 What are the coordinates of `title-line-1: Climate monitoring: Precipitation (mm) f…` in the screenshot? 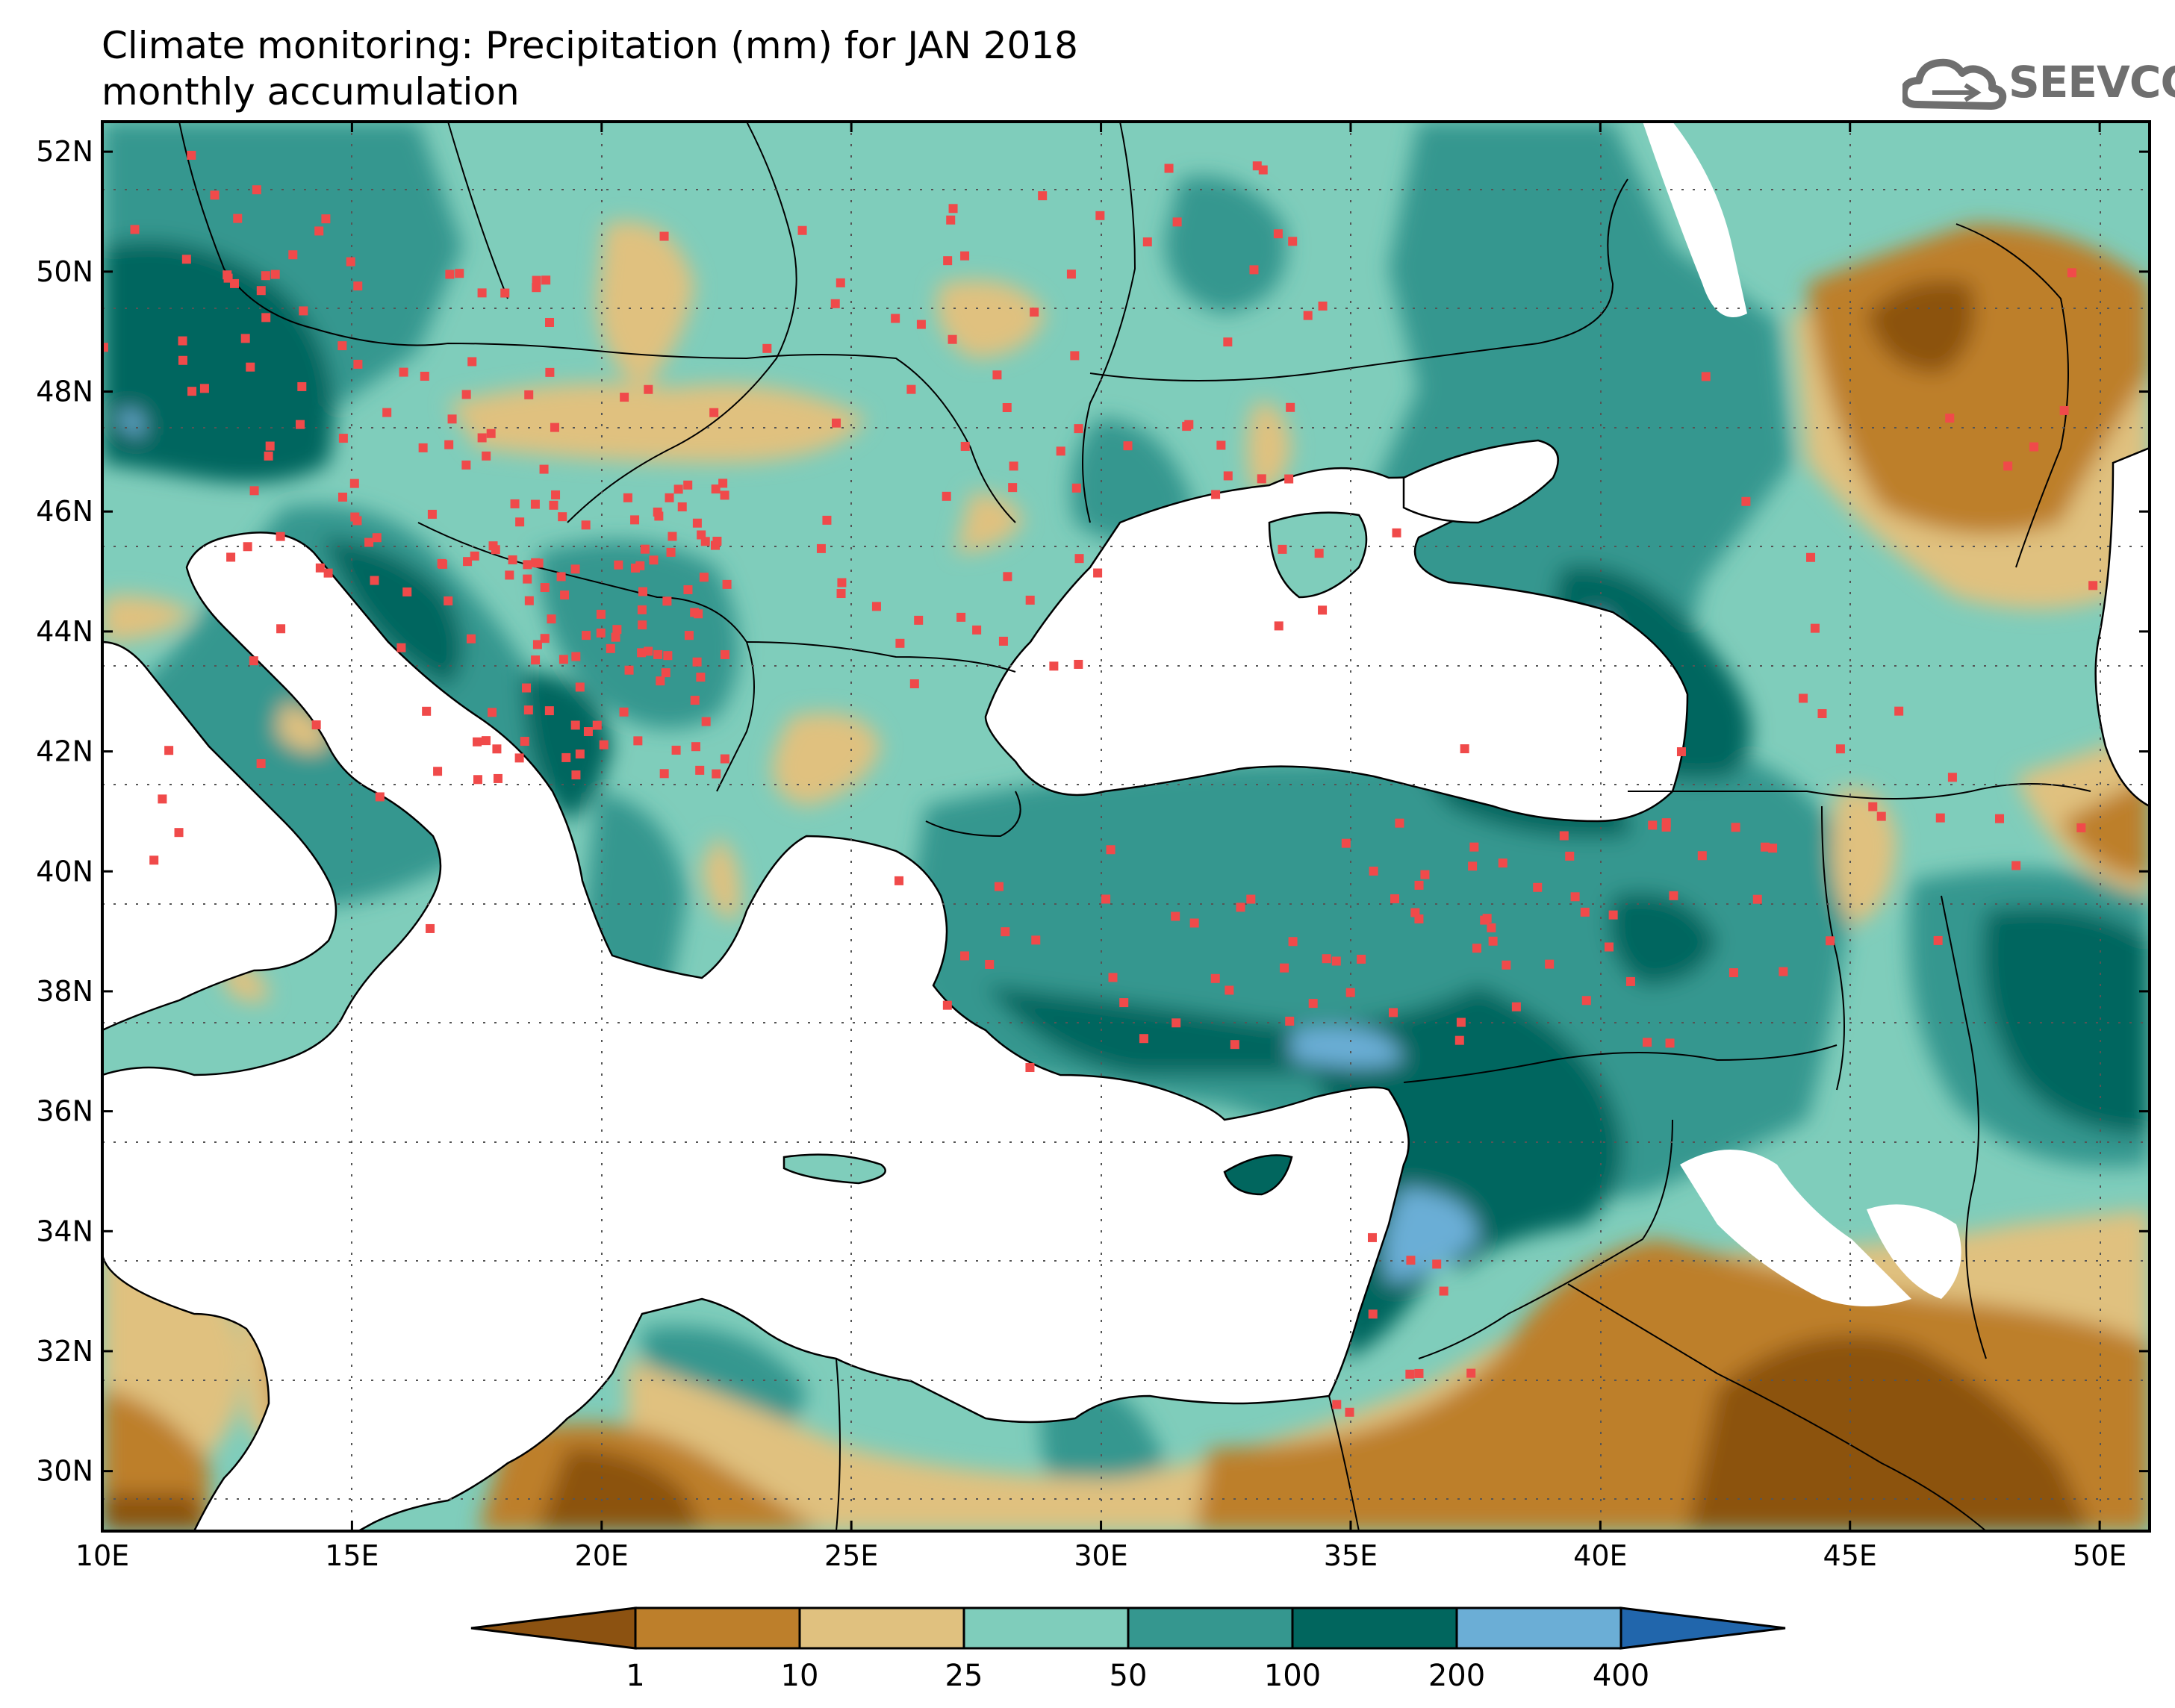 It's located at (590, 45).